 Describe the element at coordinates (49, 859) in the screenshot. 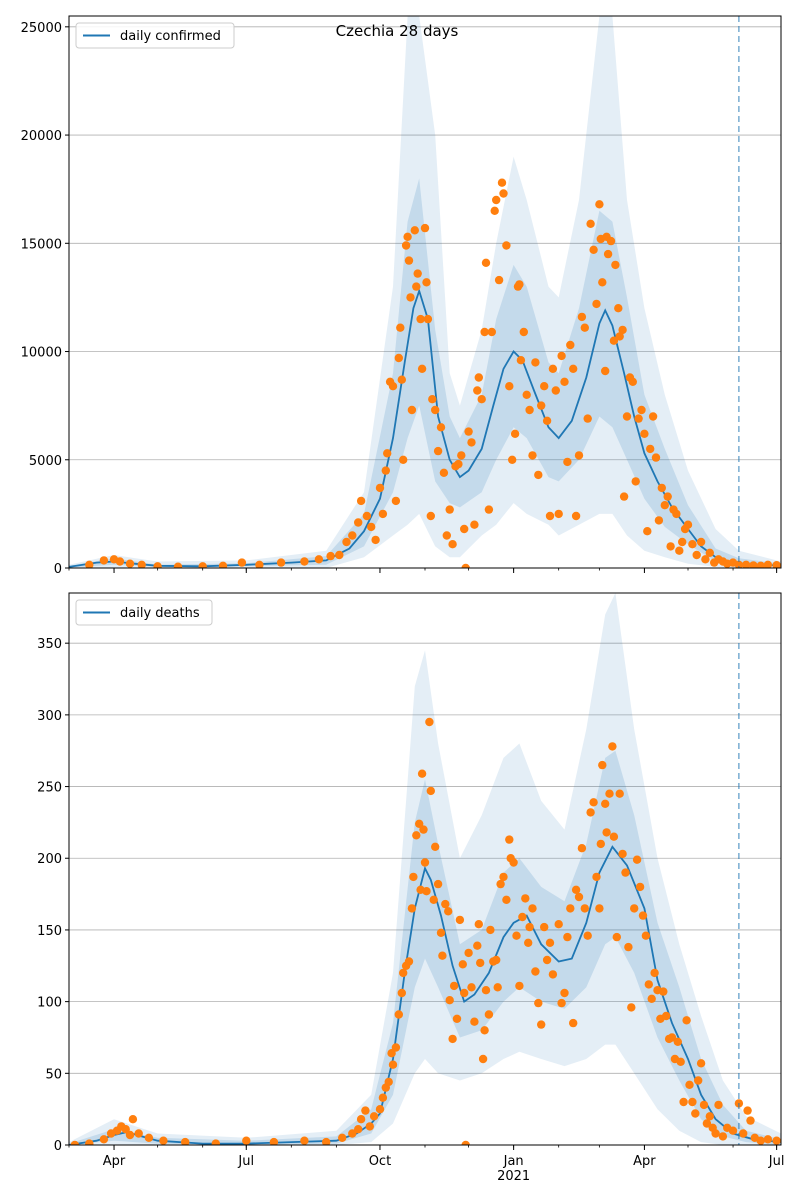

I see `ytick-label-4: 200` at that location.